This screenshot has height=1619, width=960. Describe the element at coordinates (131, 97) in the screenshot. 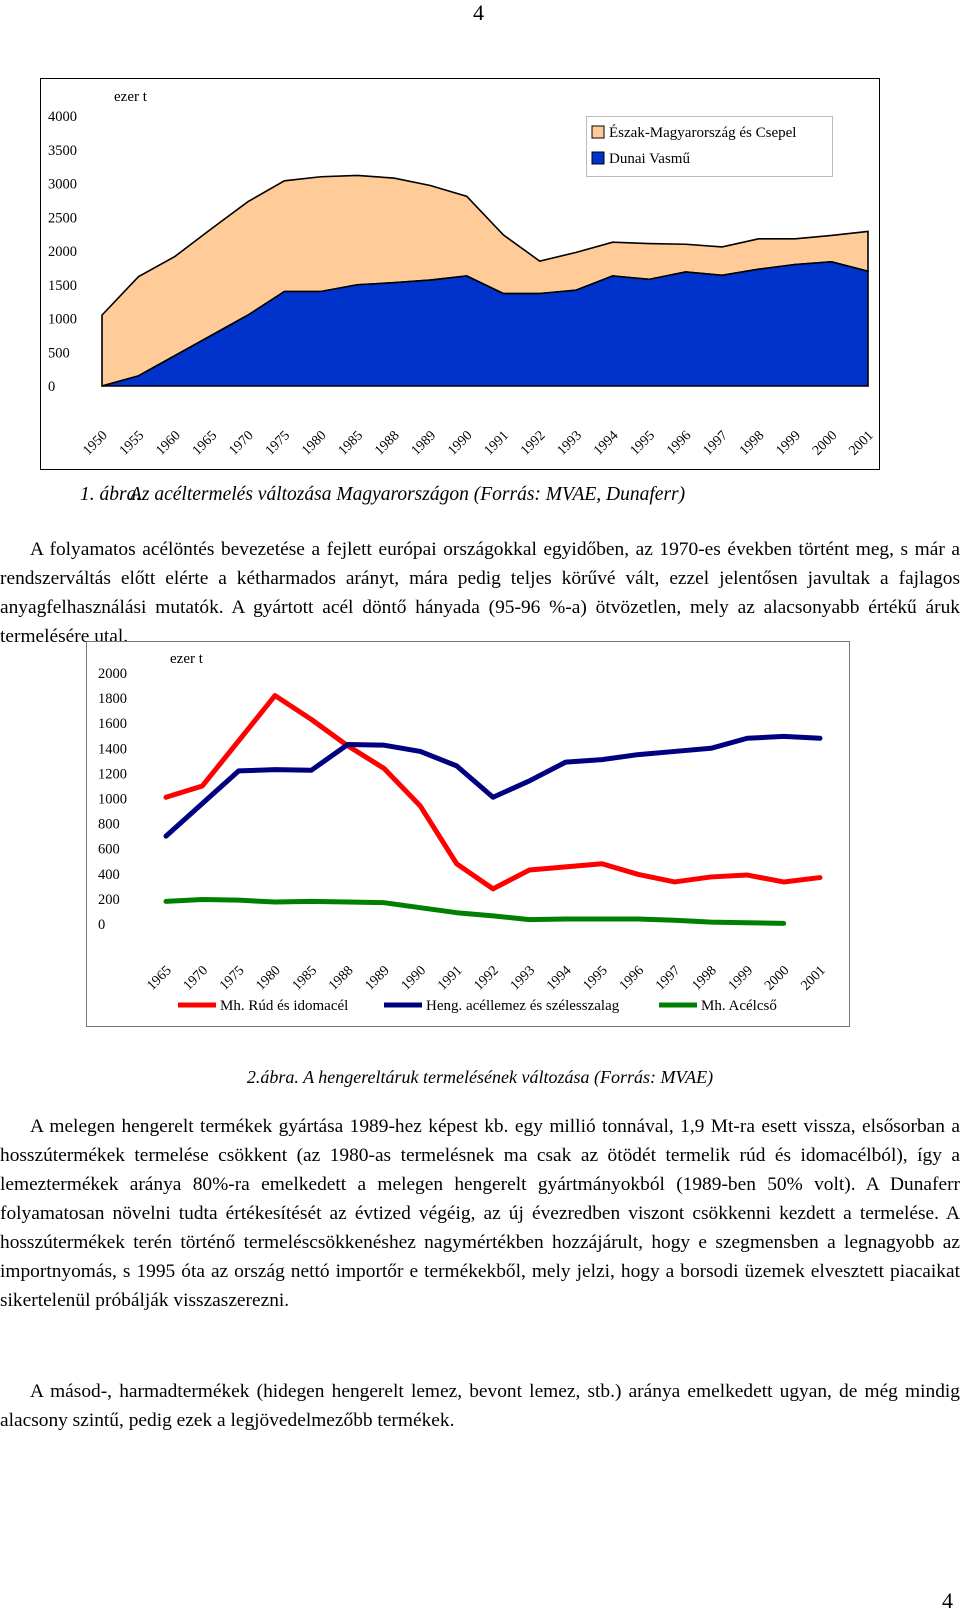

I see `chart-1-unit-label: ezer t` at that location.